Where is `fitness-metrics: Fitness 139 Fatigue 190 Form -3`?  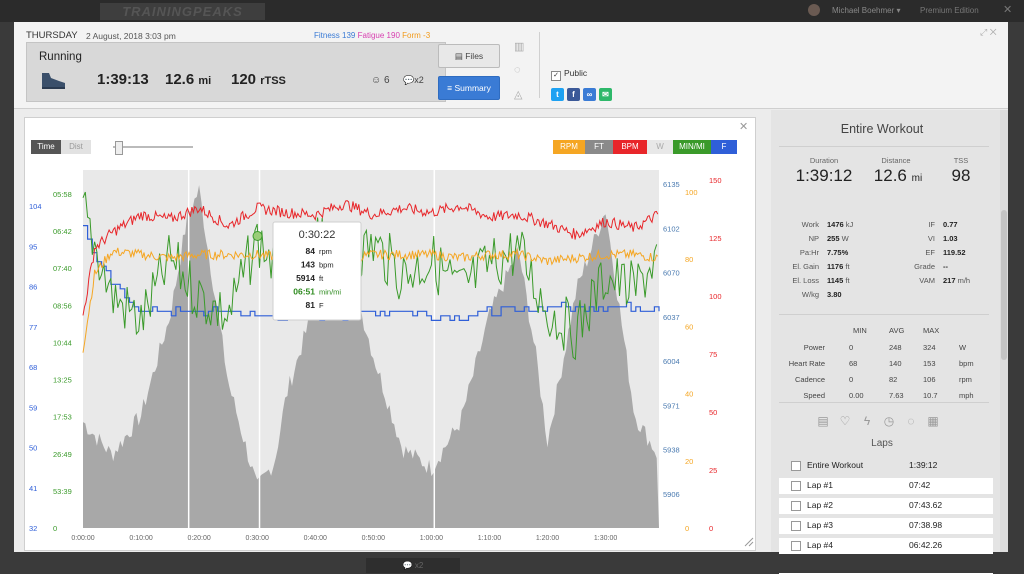 fitness-metrics: Fitness 139 Fatigue 190 Form -3 is located at coordinates (372, 35).